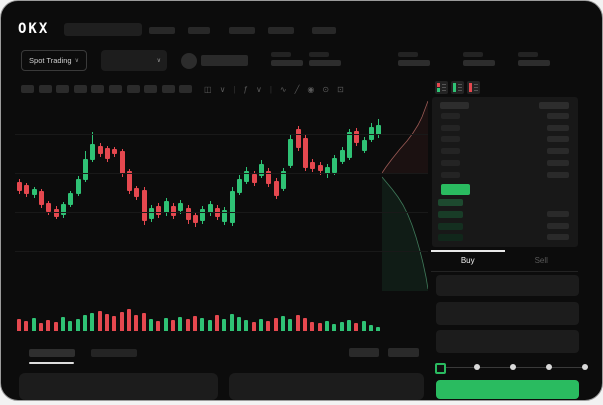  I want to click on indicators-icon: ƒ, so click(245, 89).